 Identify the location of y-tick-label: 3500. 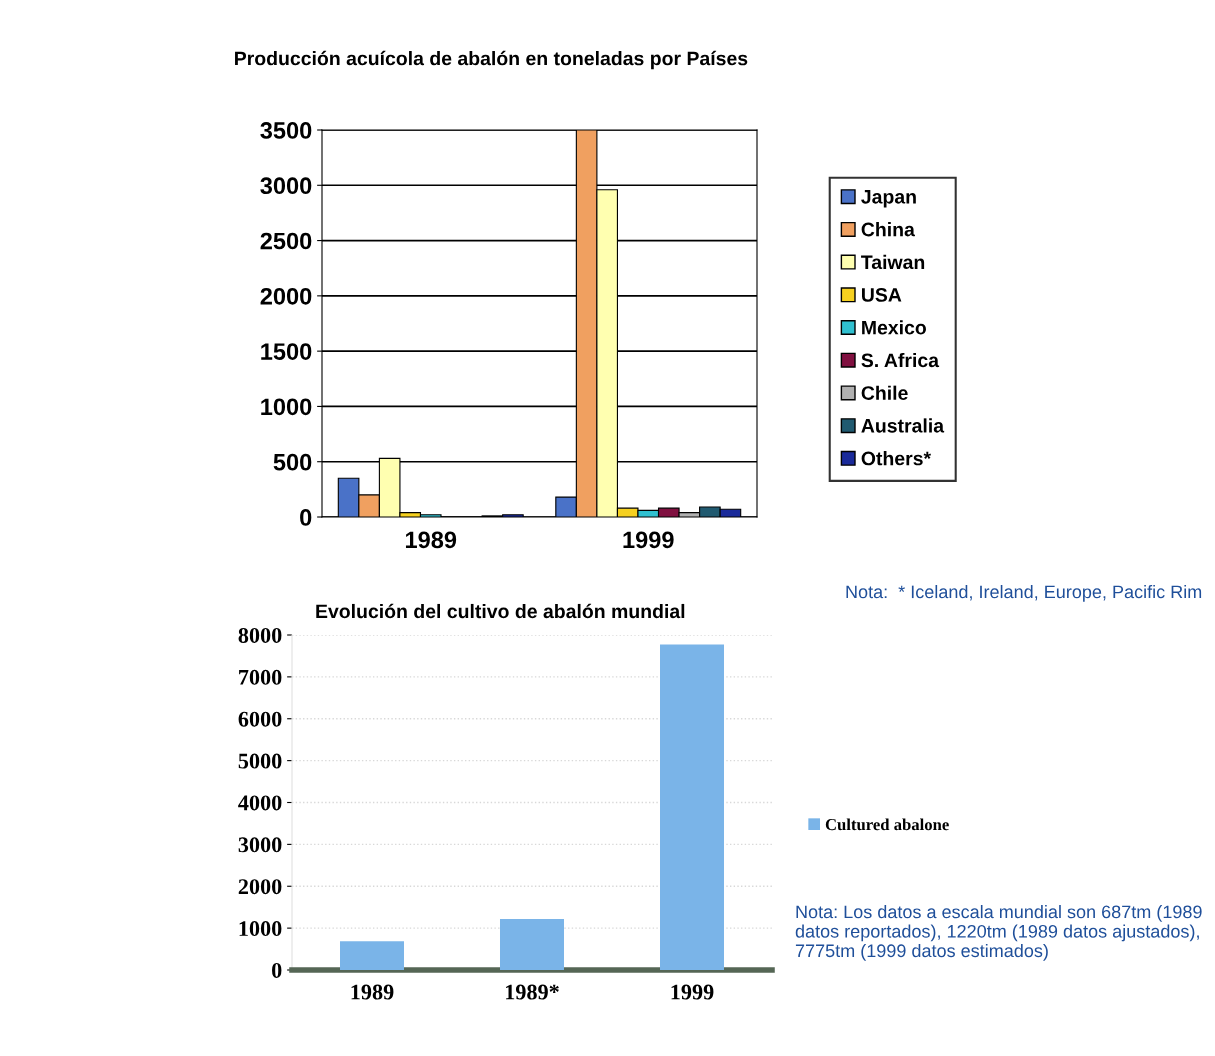
(286, 130).